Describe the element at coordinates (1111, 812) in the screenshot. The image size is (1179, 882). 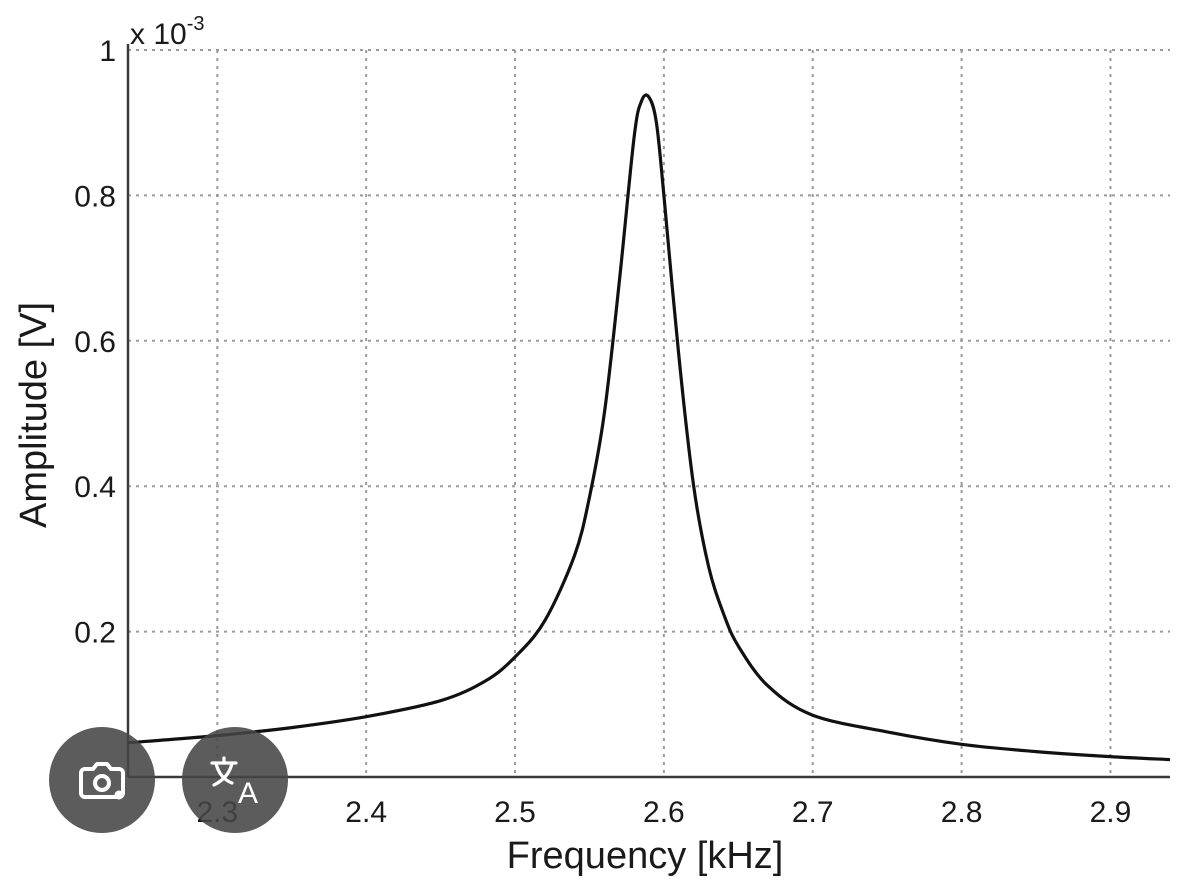
I see `x-tick-label: 2.9` at that location.